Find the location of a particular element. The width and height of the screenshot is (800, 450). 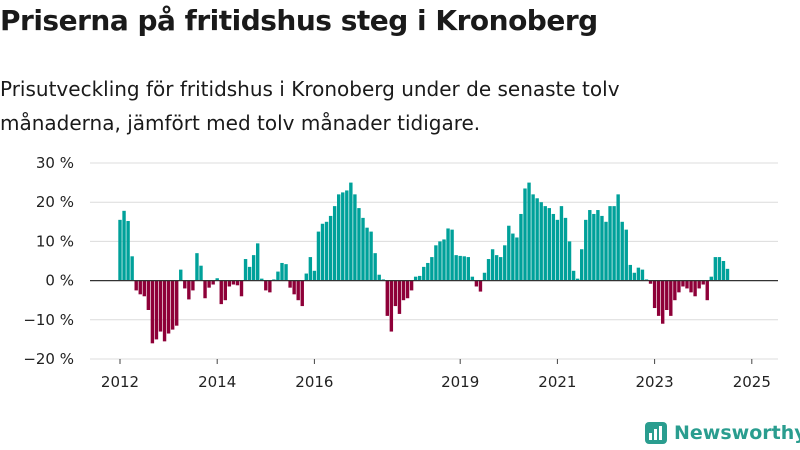

brand-name: Newsworthy is located at coordinates (737, 433).